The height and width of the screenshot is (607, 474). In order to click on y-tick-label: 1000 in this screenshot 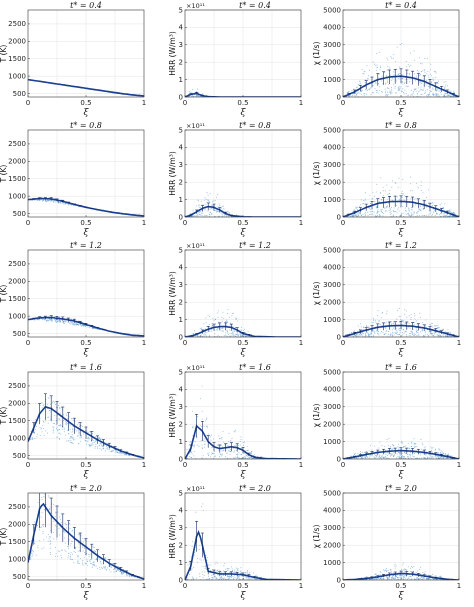, I will do `click(17, 438)`.